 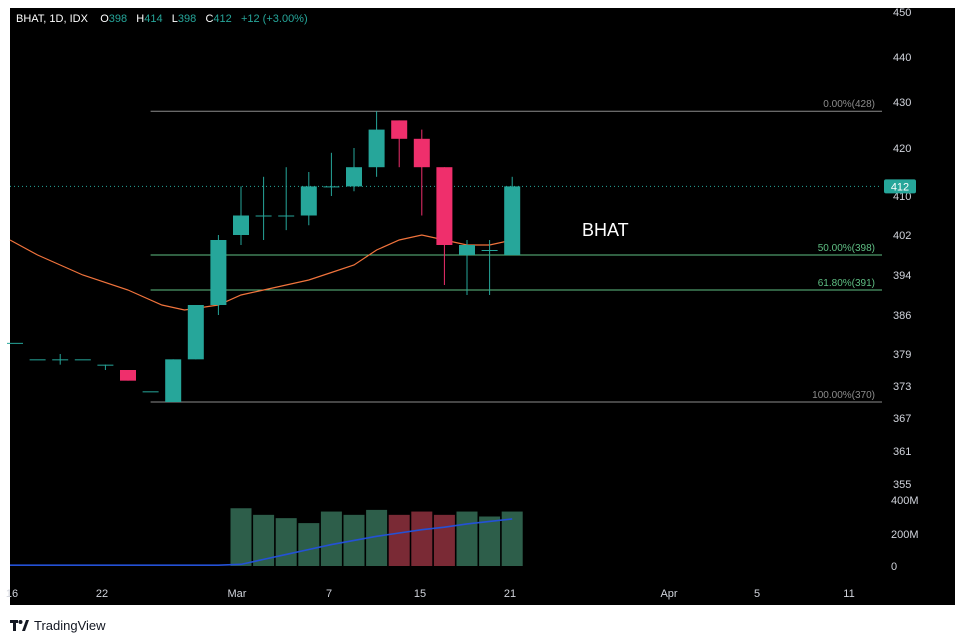 What do you see at coordinates (902, 485) in the screenshot?
I see `price-tick-label: 355` at bounding box center [902, 485].